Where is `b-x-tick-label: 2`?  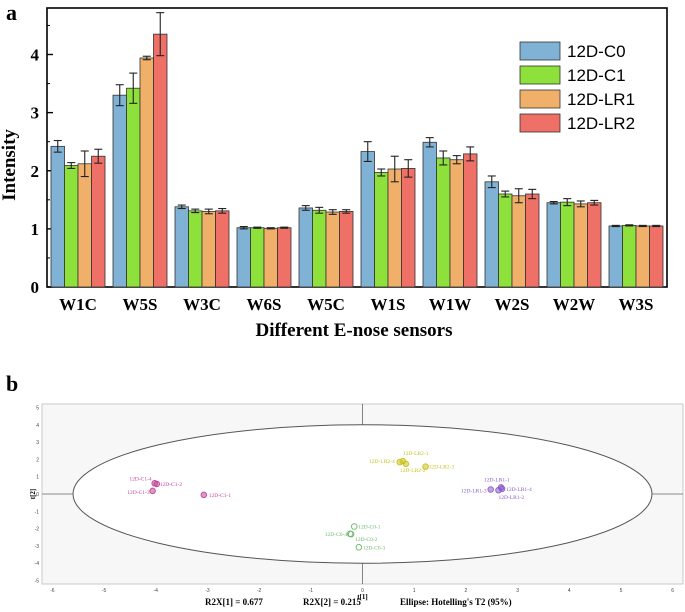 b-x-tick-label: 2 is located at coordinates (465, 591).